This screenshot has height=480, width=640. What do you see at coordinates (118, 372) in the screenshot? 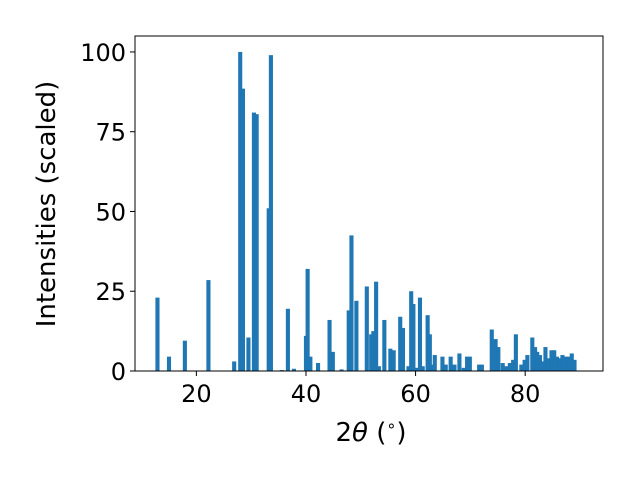
I see `y-tick-label: 0` at bounding box center [118, 372].